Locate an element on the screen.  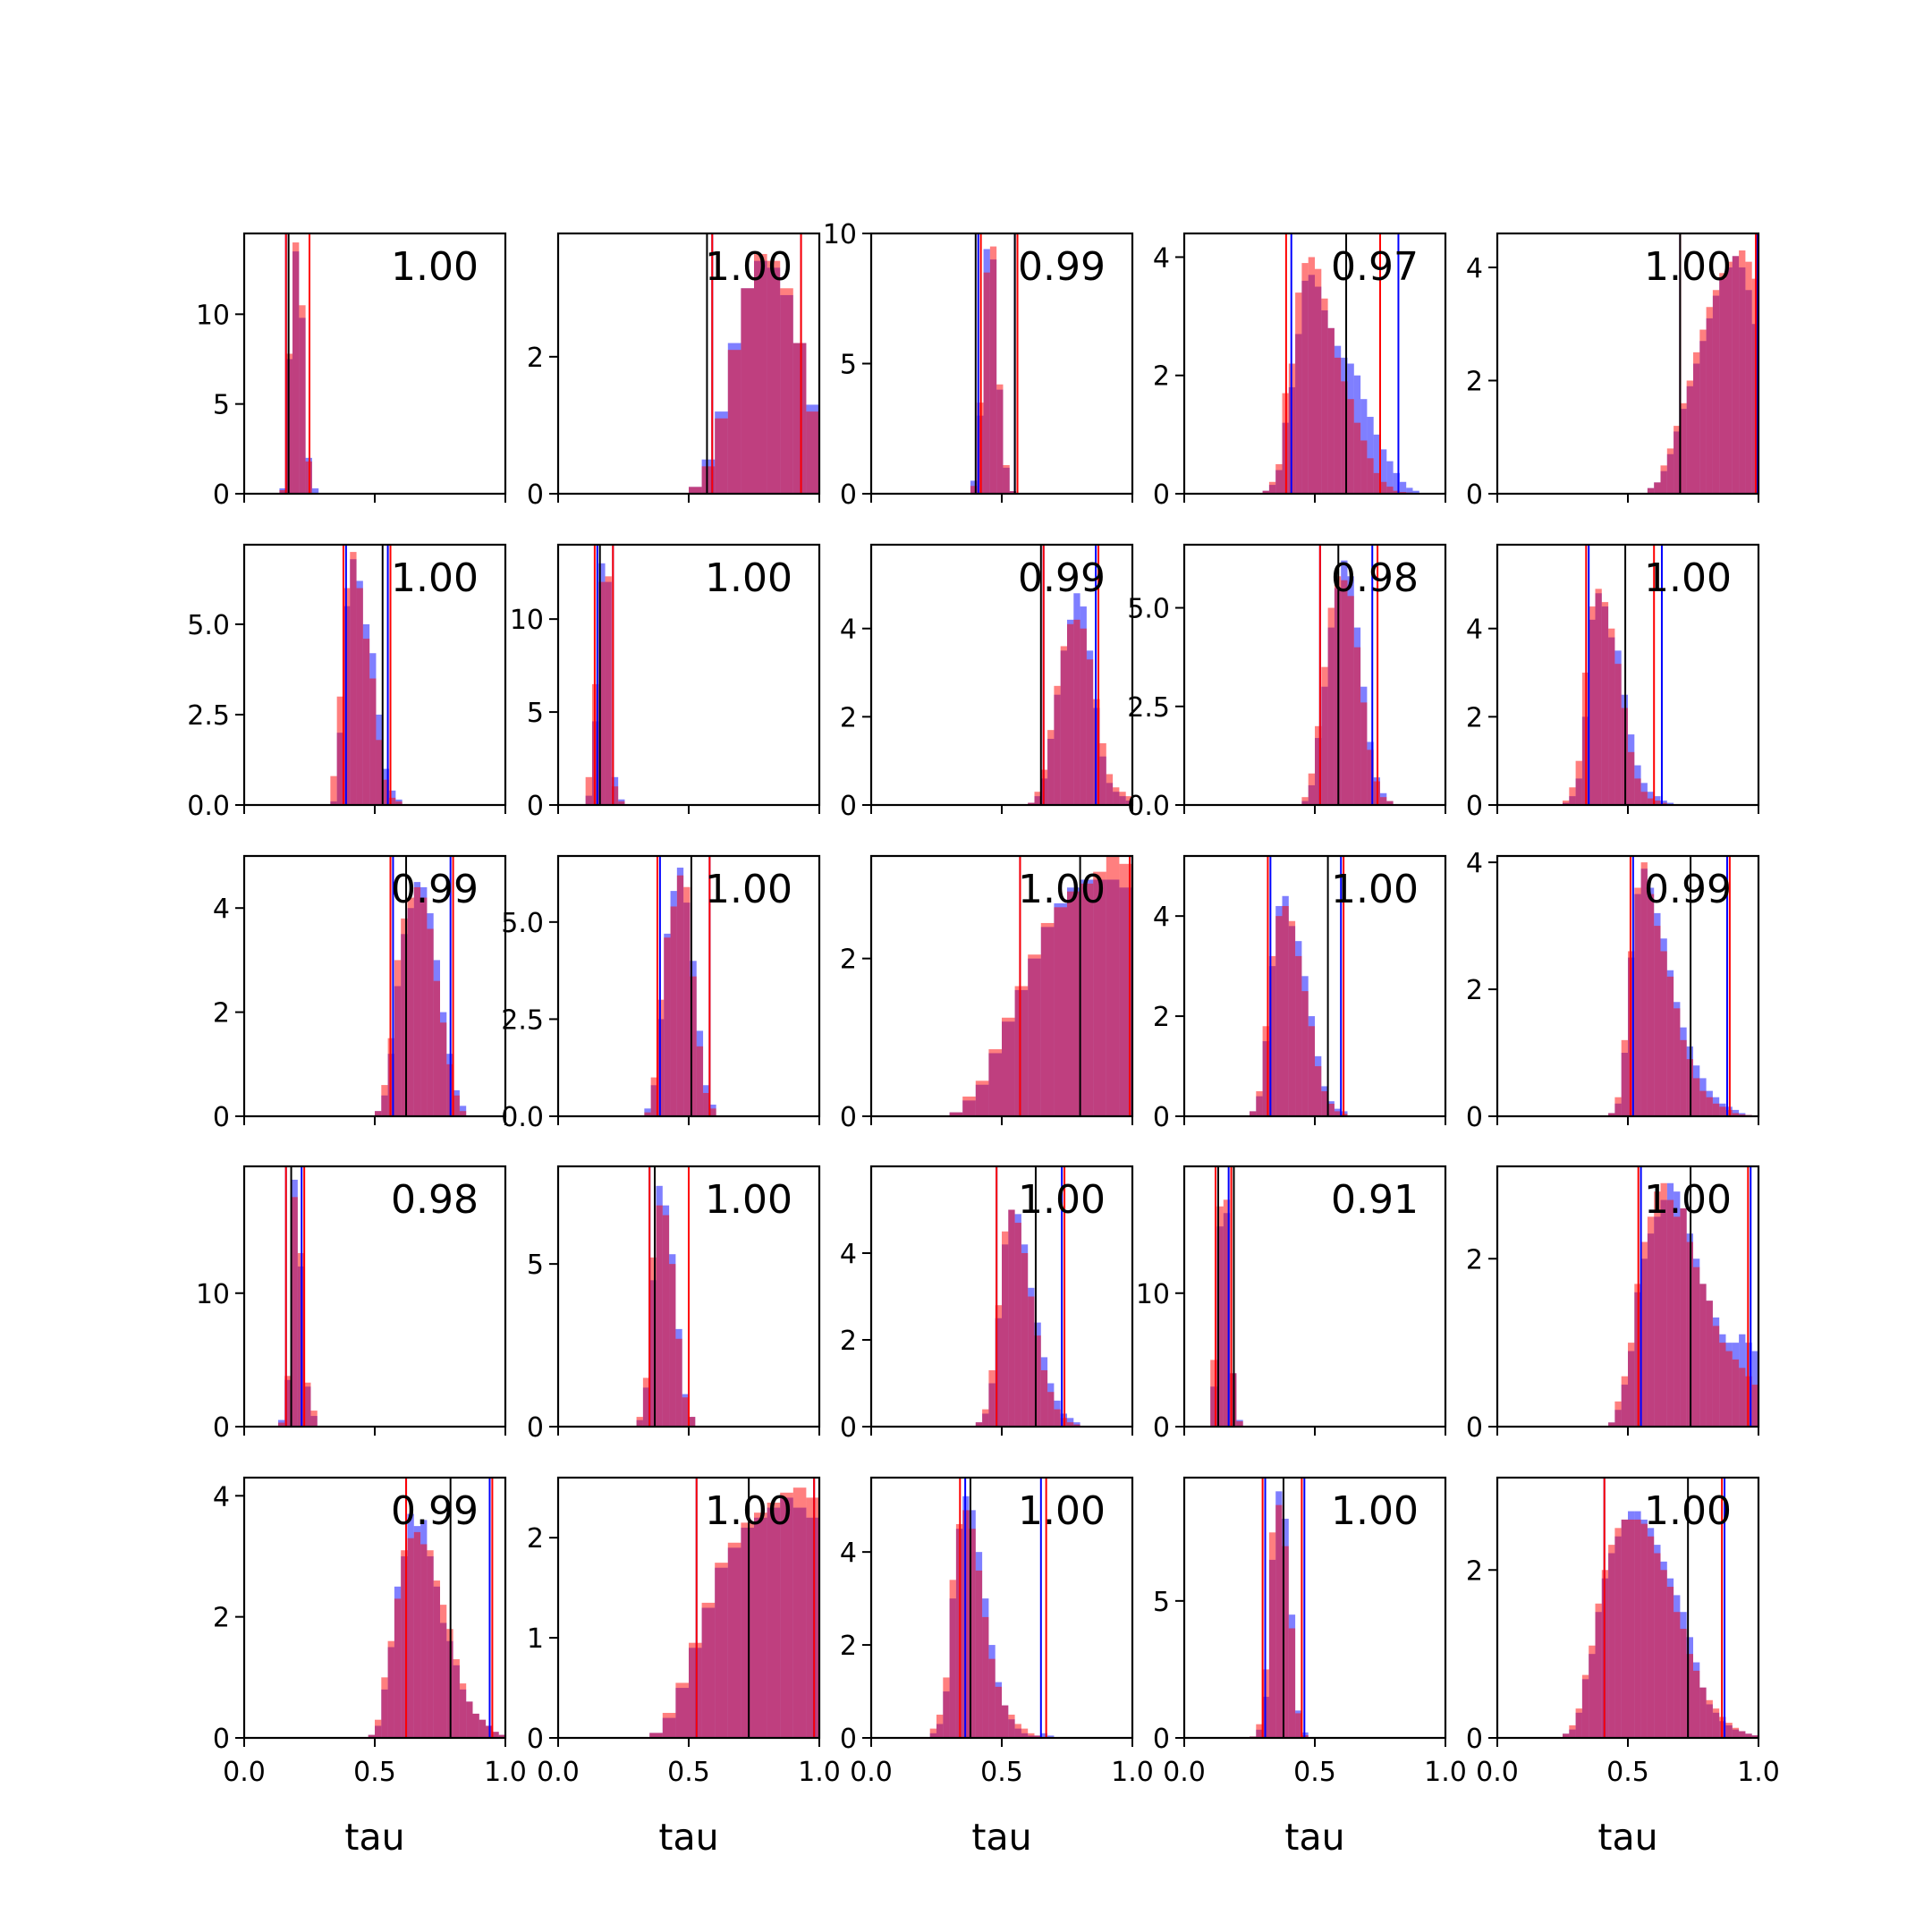
x-tick-label: 0.0 is located at coordinates (1497, 1772).